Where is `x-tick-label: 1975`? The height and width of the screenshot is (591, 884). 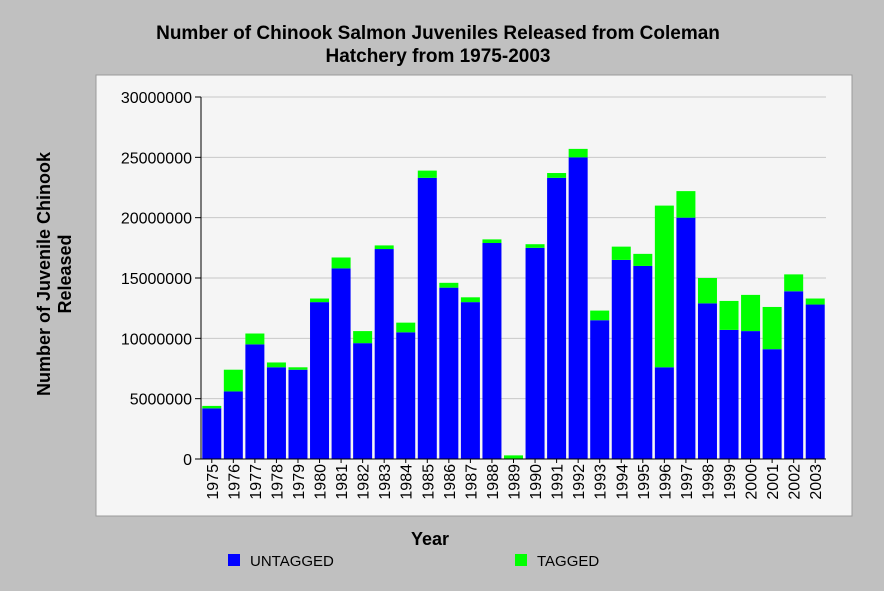
x-tick-label: 1975 is located at coordinates (213, 482).